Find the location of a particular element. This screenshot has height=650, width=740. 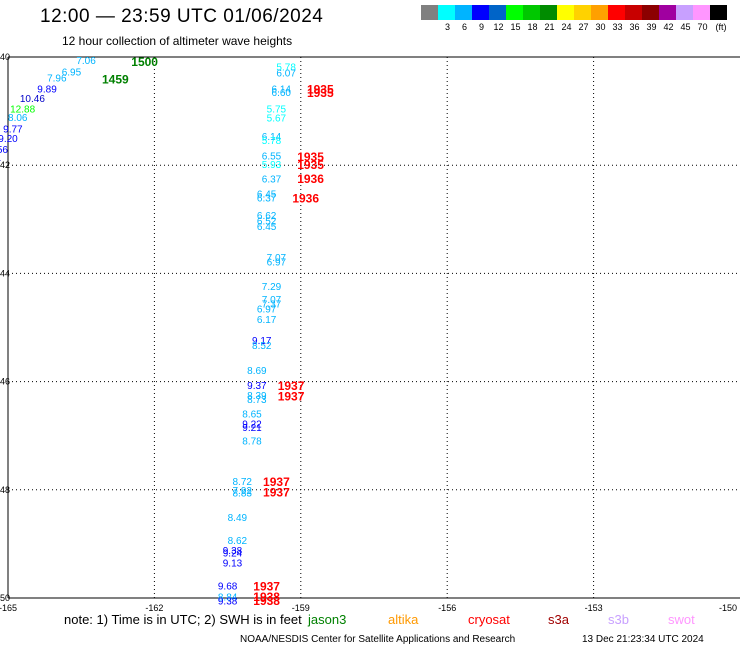

wave-height-label: 9.89 is located at coordinates (47, 89).